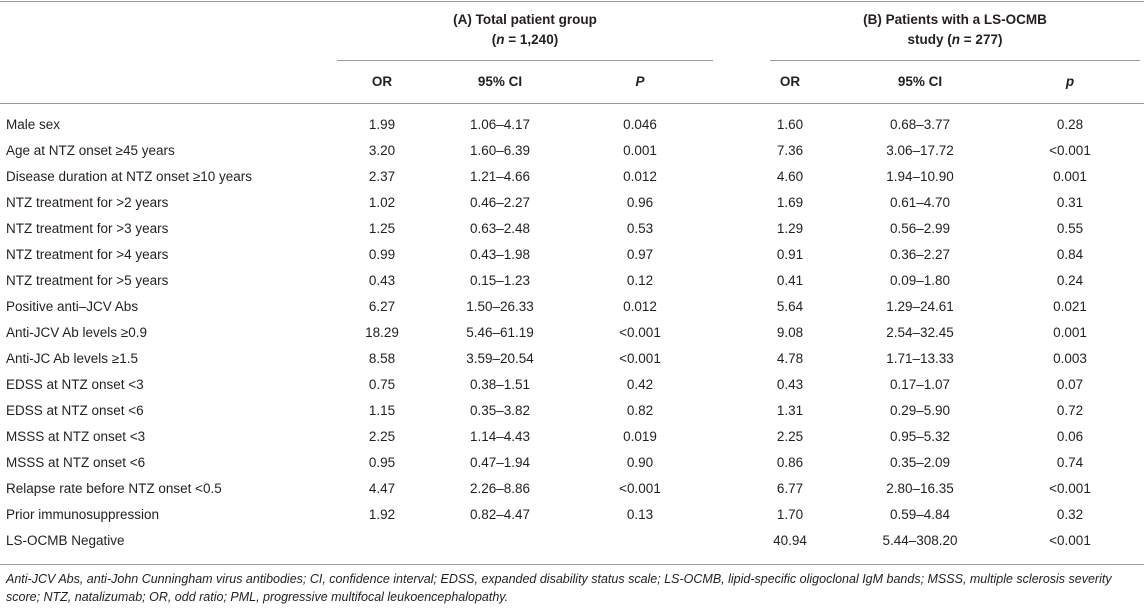  What do you see at coordinates (920, 436) in the screenshot?
I see `cell-b-ci: 0.95–5.32` at bounding box center [920, 436].